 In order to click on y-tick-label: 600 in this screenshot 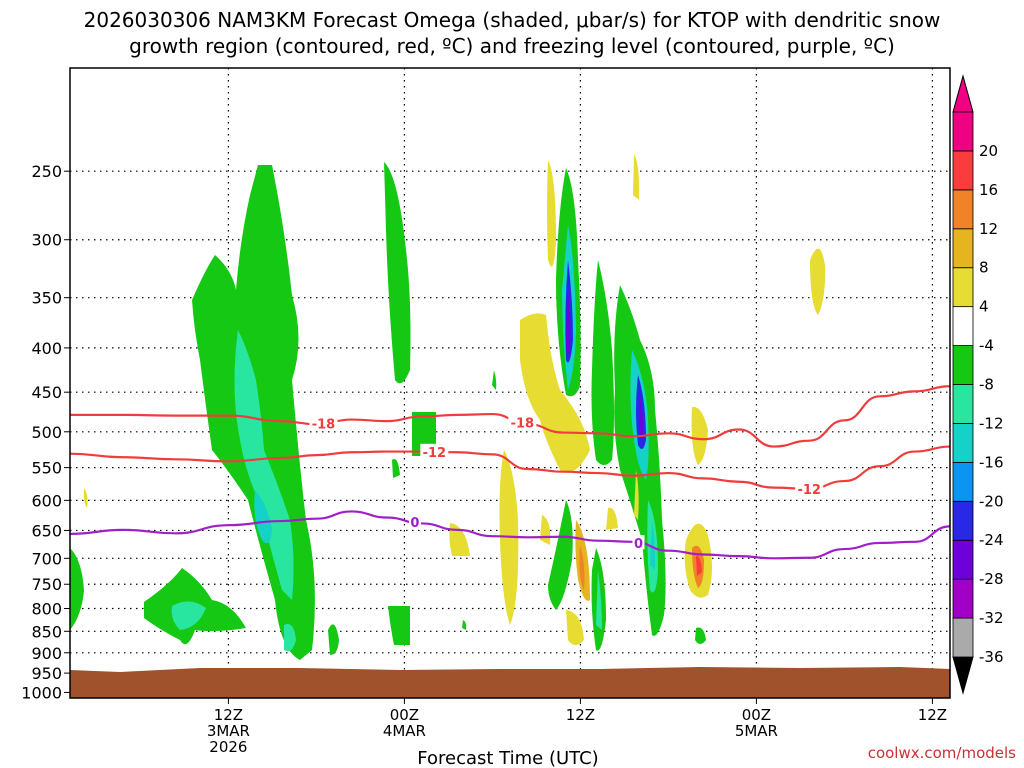, I will do `click(46, 500)`.